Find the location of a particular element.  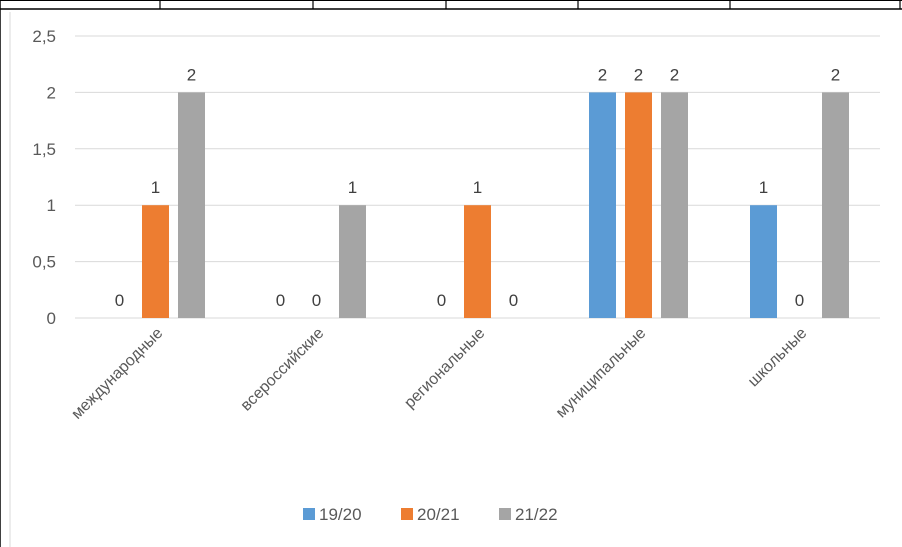

y-tick-label: 0 is located at coordinates (51, 318).